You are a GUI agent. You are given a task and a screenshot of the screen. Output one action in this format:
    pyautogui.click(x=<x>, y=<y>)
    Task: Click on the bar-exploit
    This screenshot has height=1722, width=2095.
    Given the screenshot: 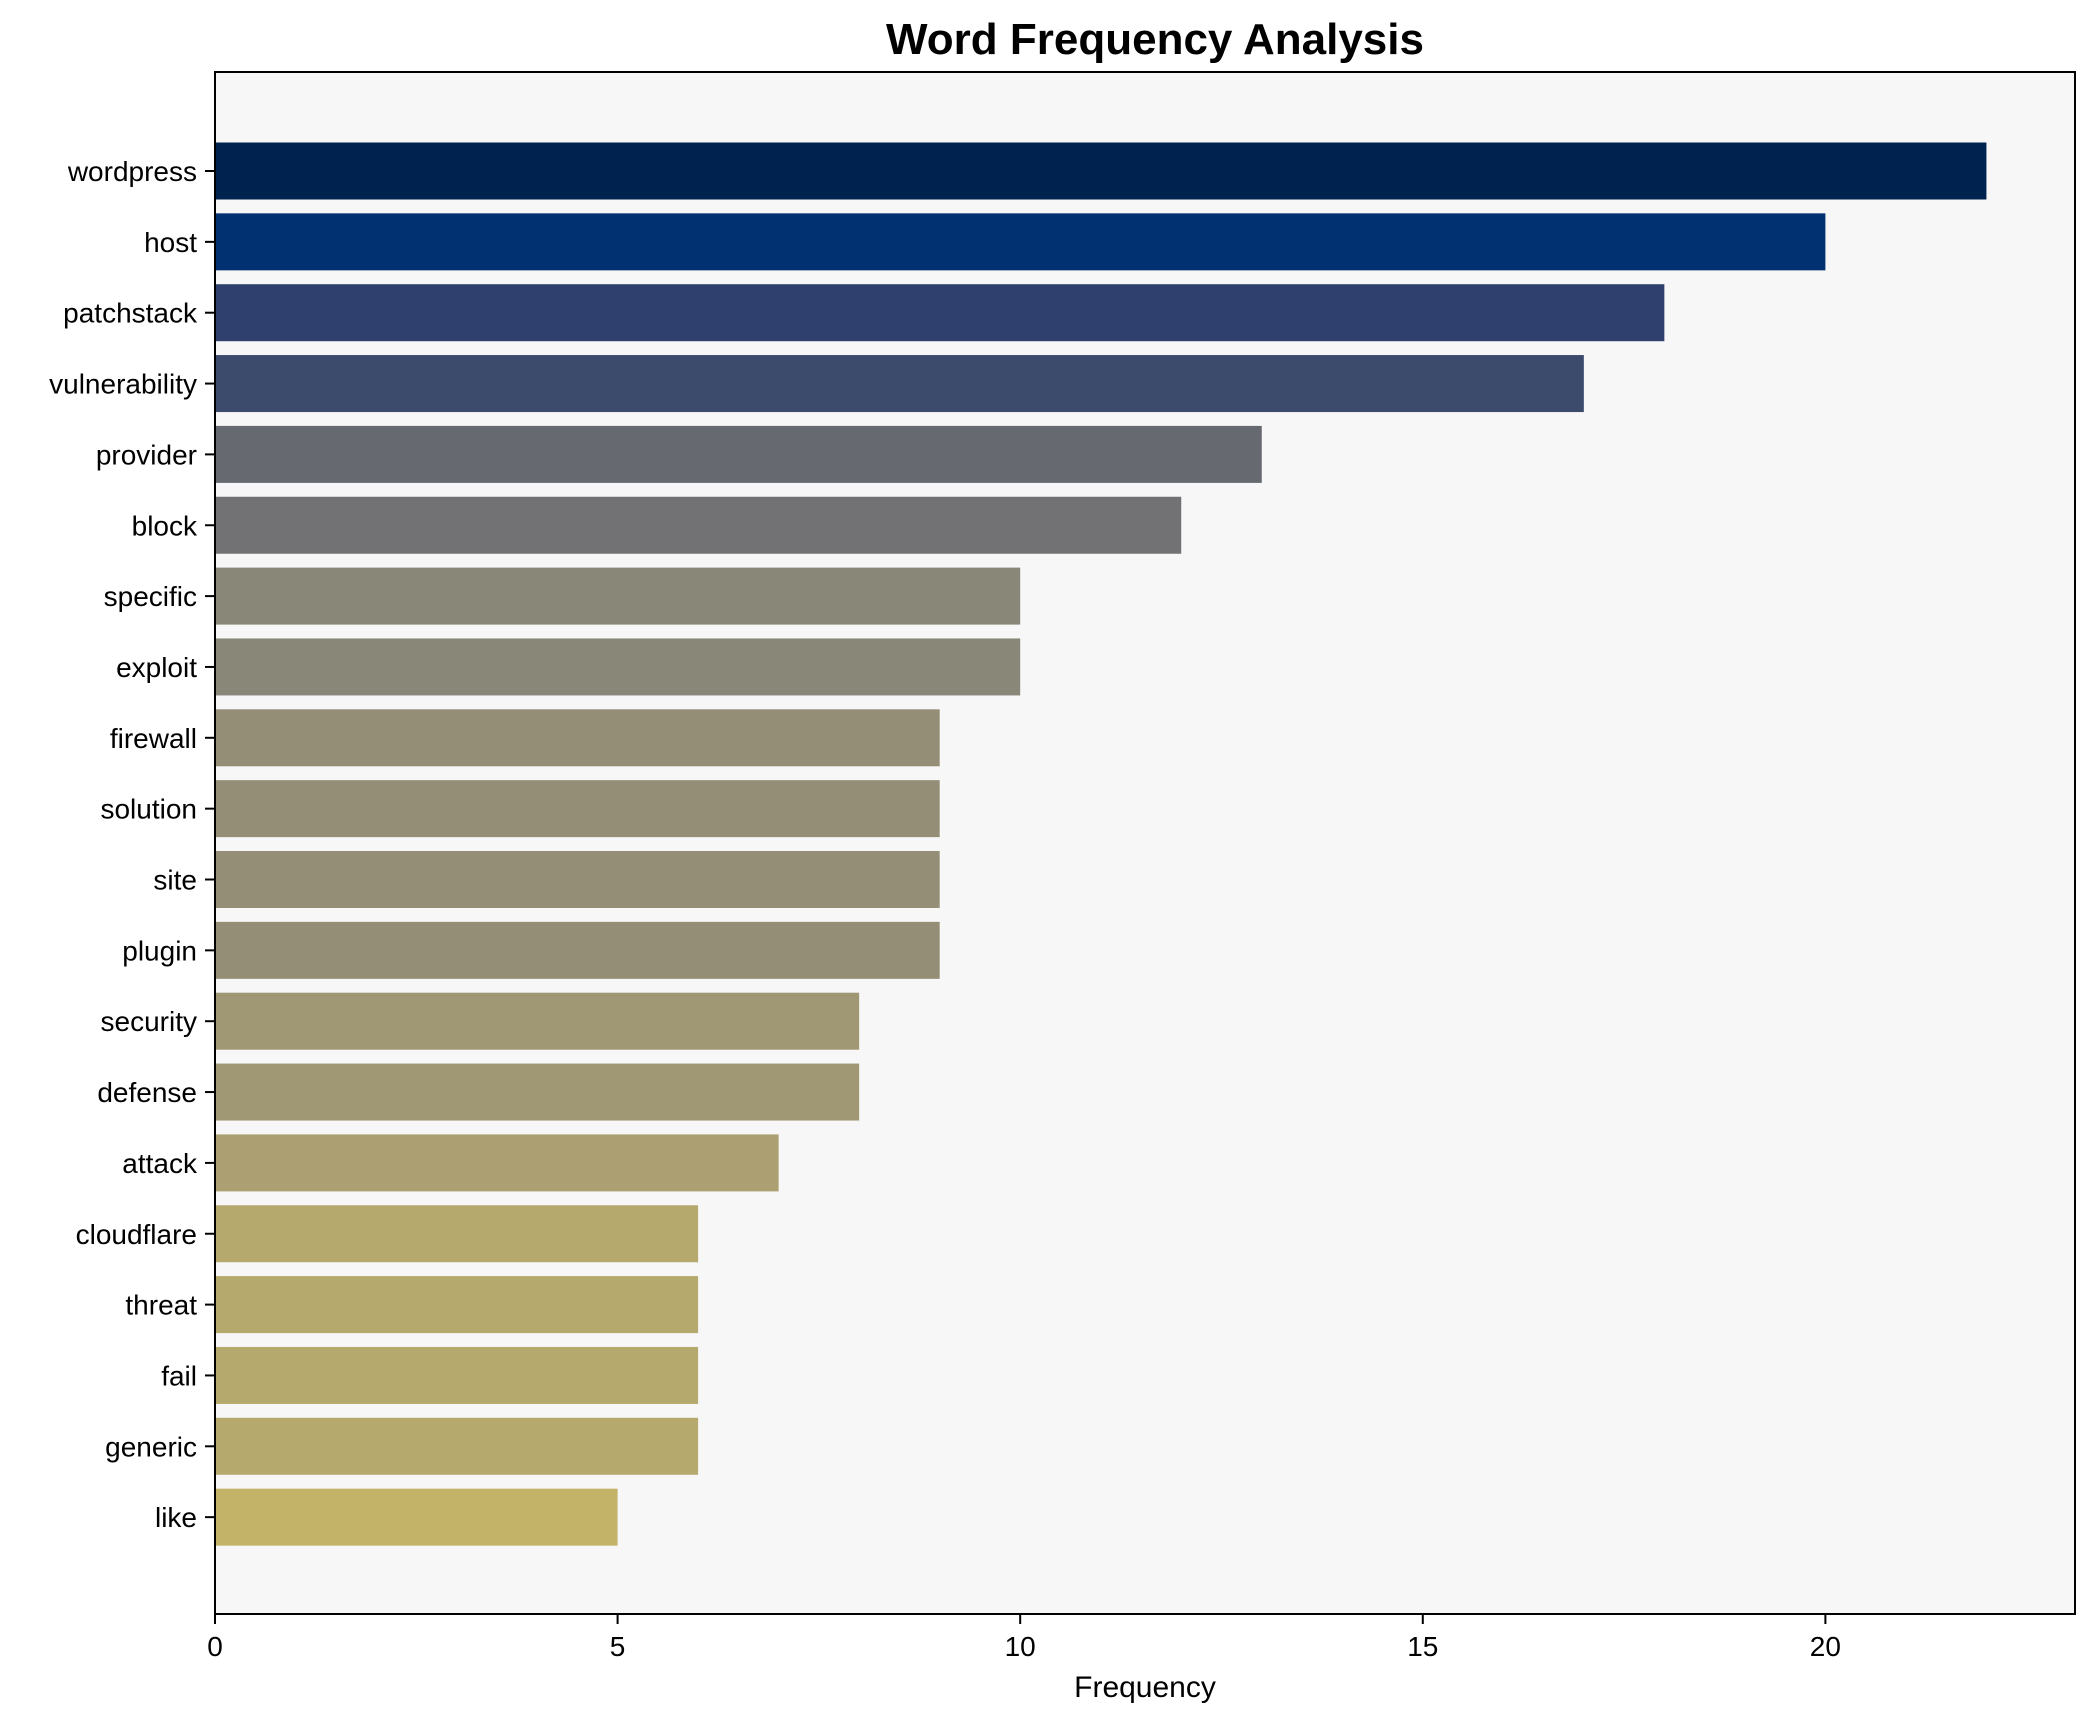 What is the action you would take?
    pyautogui.click(x=618, y=667)
    